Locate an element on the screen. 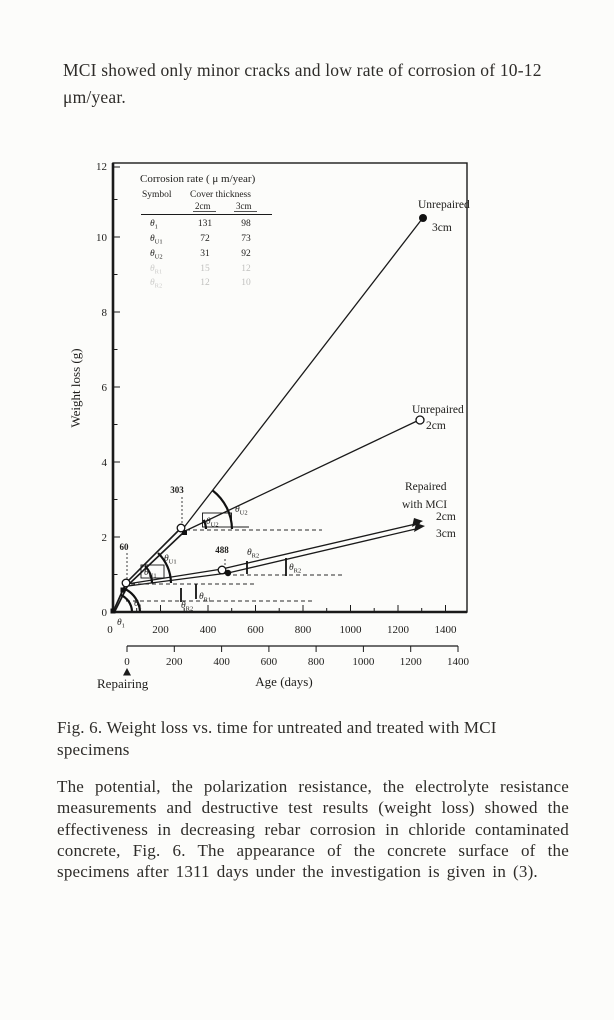 This screenshot has width=614, height=1020. y-tick-label: 10 is located at coordinates (102, 238).